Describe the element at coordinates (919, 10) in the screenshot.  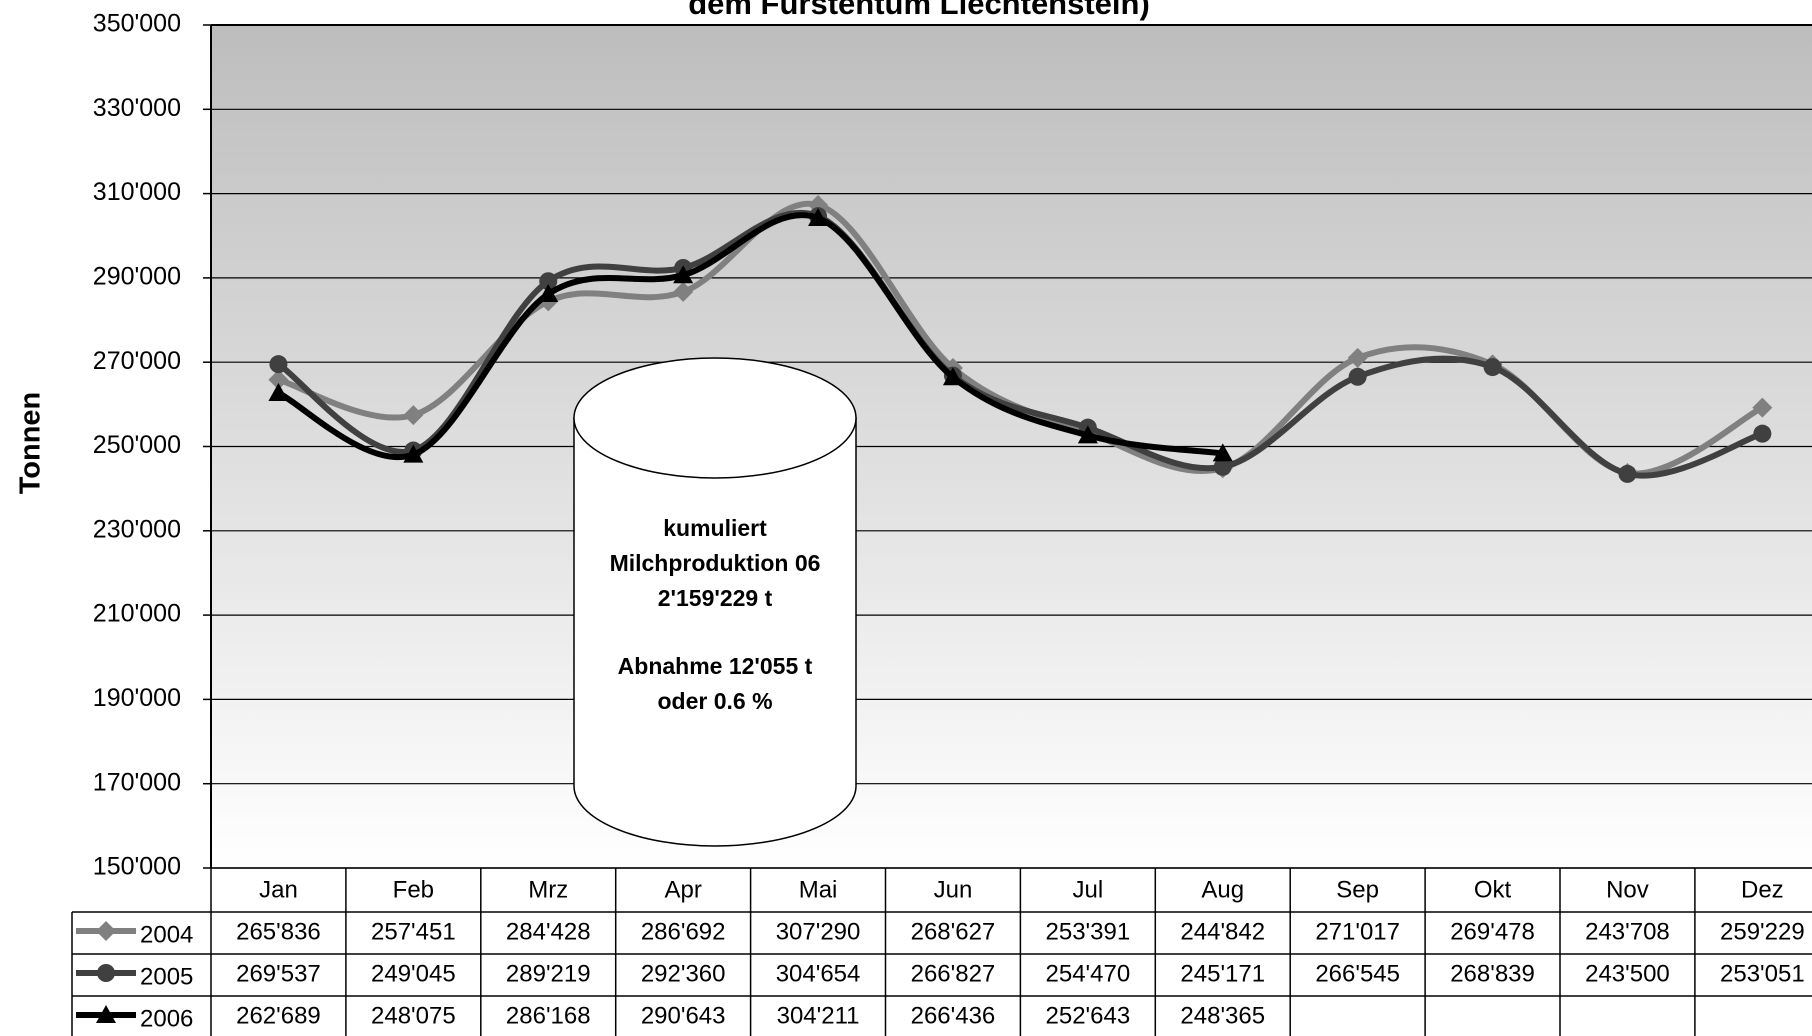
I see `chart-title: dem Fürstentum Liechtenstein)` at that location.